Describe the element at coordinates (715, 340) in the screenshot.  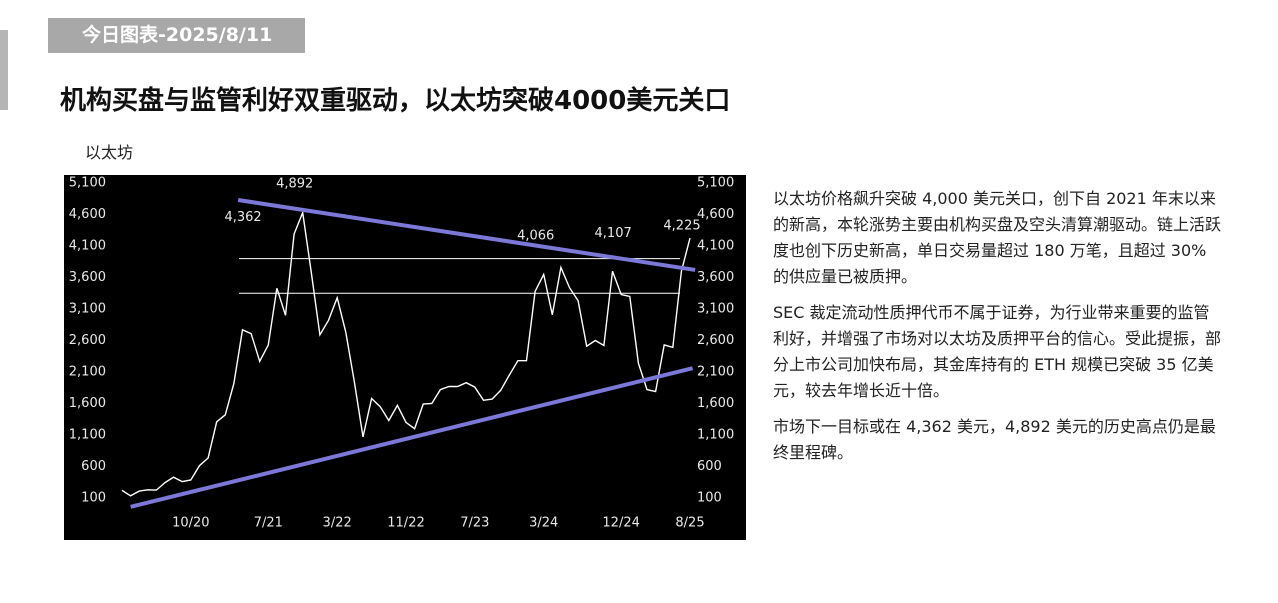
I see `y2-tick-label: 2,600` at that location.